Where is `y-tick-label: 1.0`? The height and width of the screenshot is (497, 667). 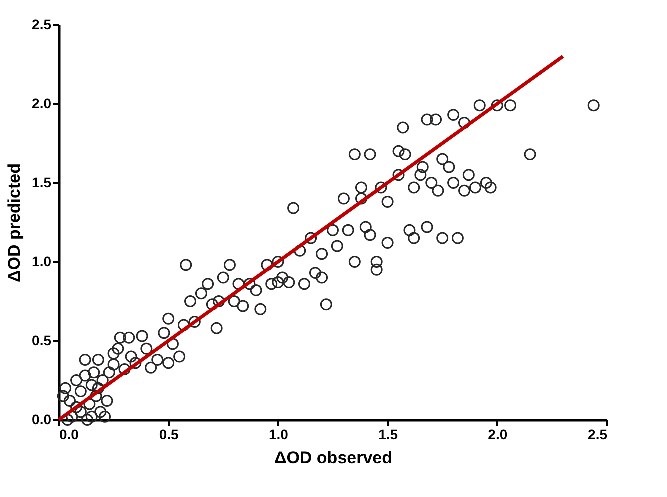
y-tick-label: 1.0 is located at coordinates (42, 262).